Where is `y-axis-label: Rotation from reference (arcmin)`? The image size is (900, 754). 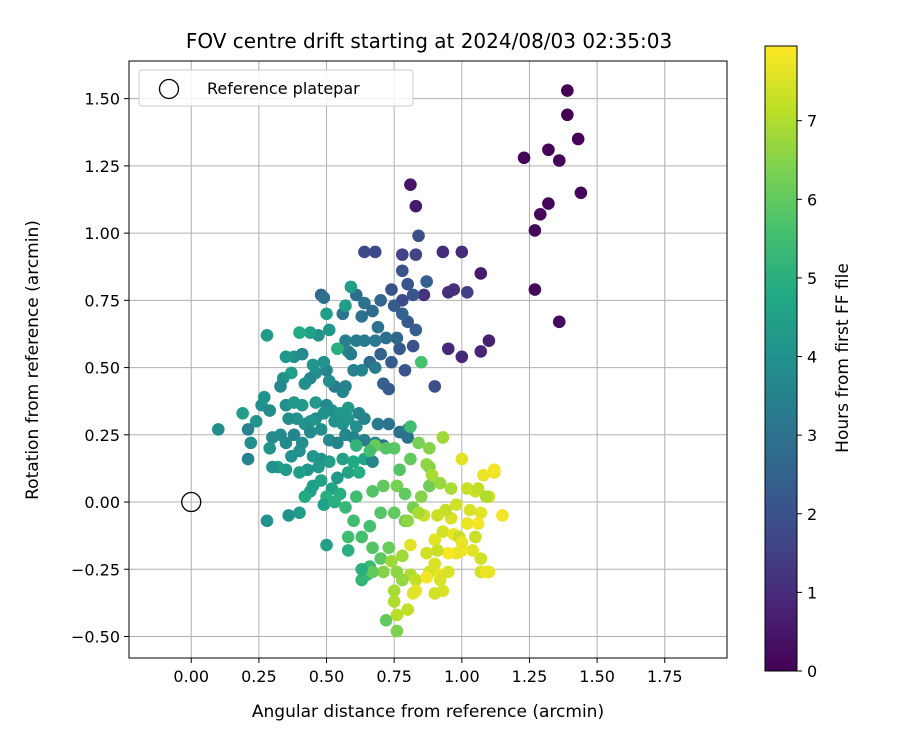
y-axis-label: Rotation from reference (arcmin) is located at coordinates (33, 360).